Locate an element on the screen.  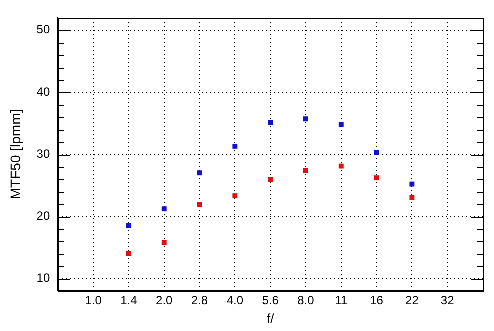
y-tick-label: 30 is located at coordinates (43, 153).